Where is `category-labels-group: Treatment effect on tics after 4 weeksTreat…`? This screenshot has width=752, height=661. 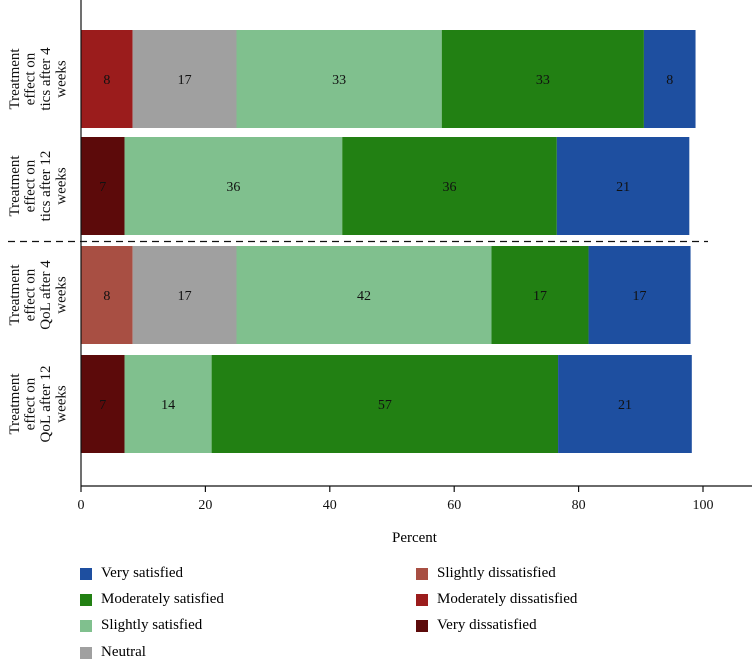 category-labels-group: Treatment effect on tics after 4 weeksTreat… is located at coordinates (38, 245).